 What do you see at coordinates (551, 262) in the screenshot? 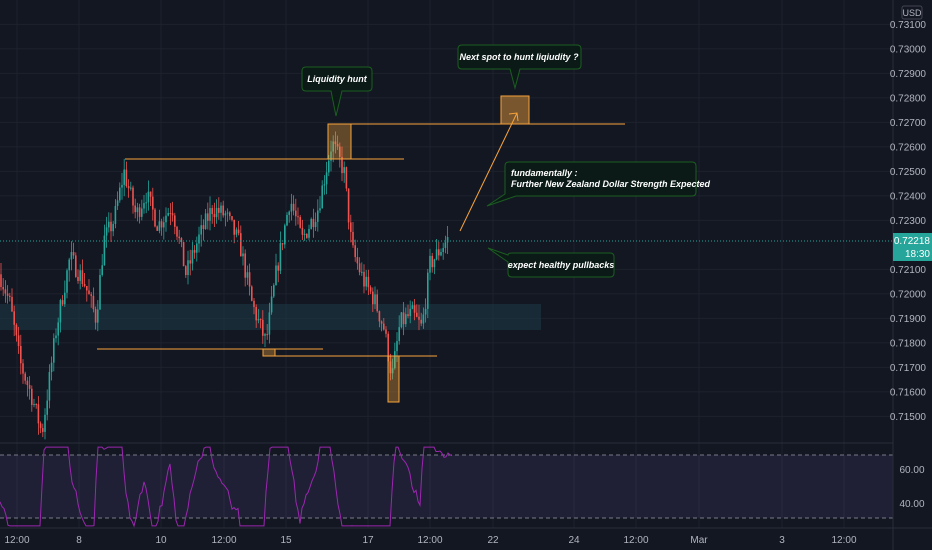
I see `callout-pullbacks: expect healthy pullbacks` at bounding box center [551, 262].